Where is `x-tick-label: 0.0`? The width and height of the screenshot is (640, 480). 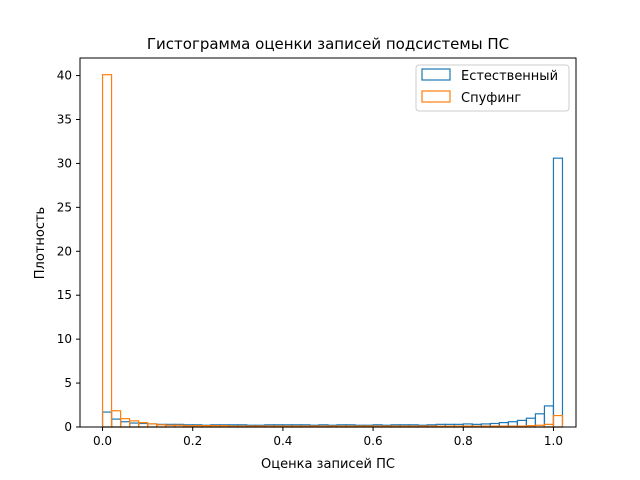 x-tick-label: 0.0 is located at coordinates (102, 441).